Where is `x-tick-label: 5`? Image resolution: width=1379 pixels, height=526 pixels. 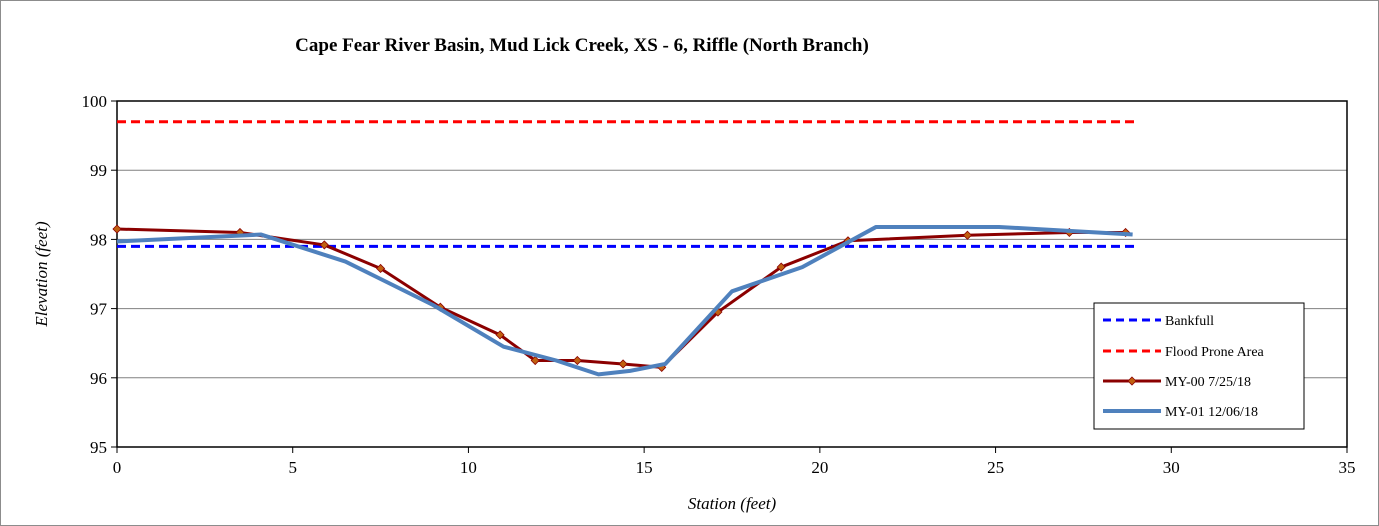
x-tick-label: 5 is located at coordinates (292, 467).